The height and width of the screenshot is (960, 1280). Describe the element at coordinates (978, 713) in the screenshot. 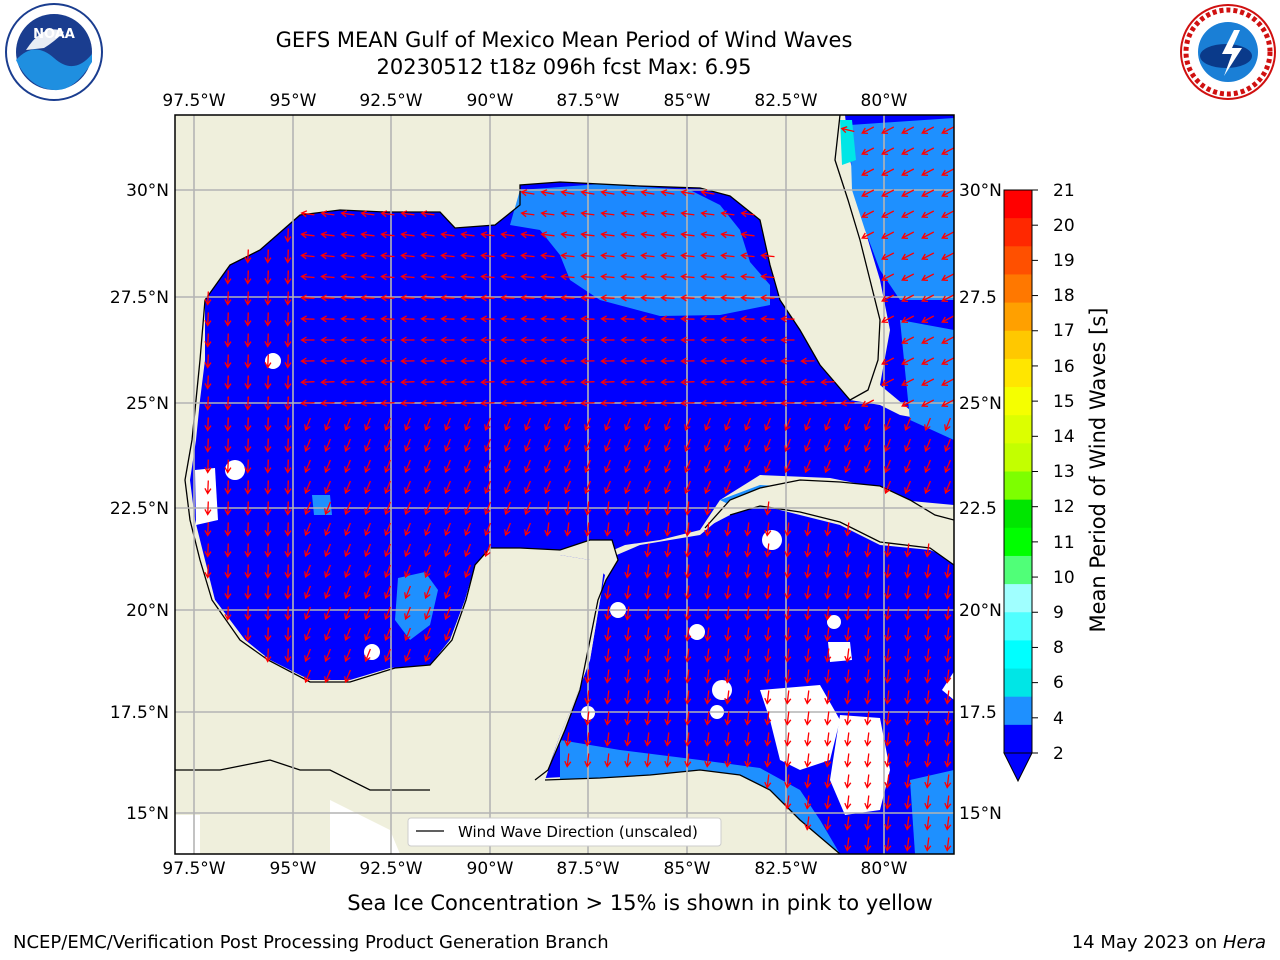

I see `lat-tick: 17.5` at that location.